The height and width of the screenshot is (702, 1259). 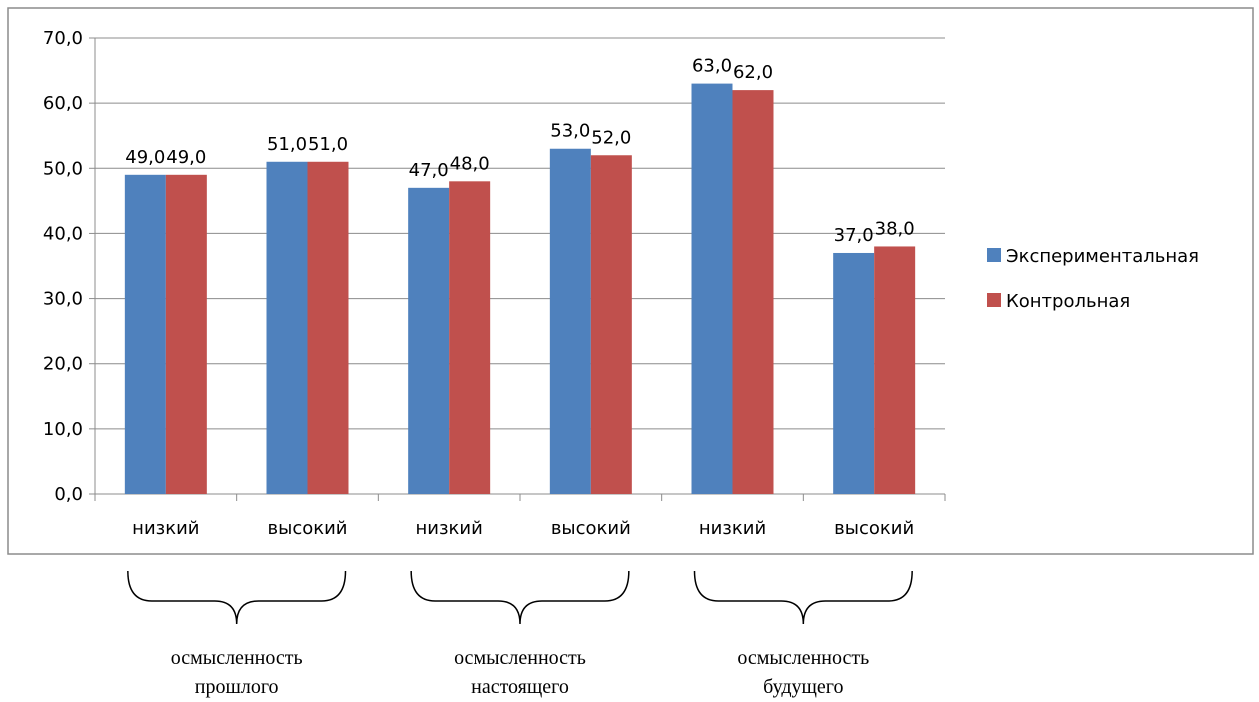 What do you see at coordinates (63, 299) in the screenshot?
I see `y-tick-label: 30,0` at bounding box center [63, 299].